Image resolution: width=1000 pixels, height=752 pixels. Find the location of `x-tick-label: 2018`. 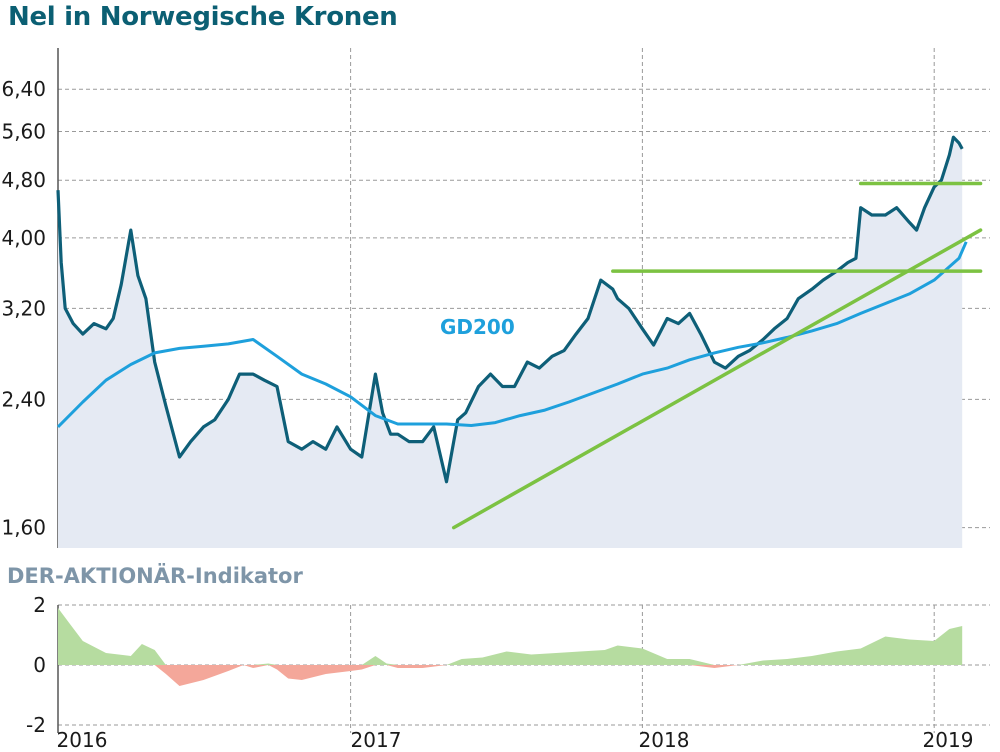

x-tick-label: 2018 is located at coordinates (664, 740).